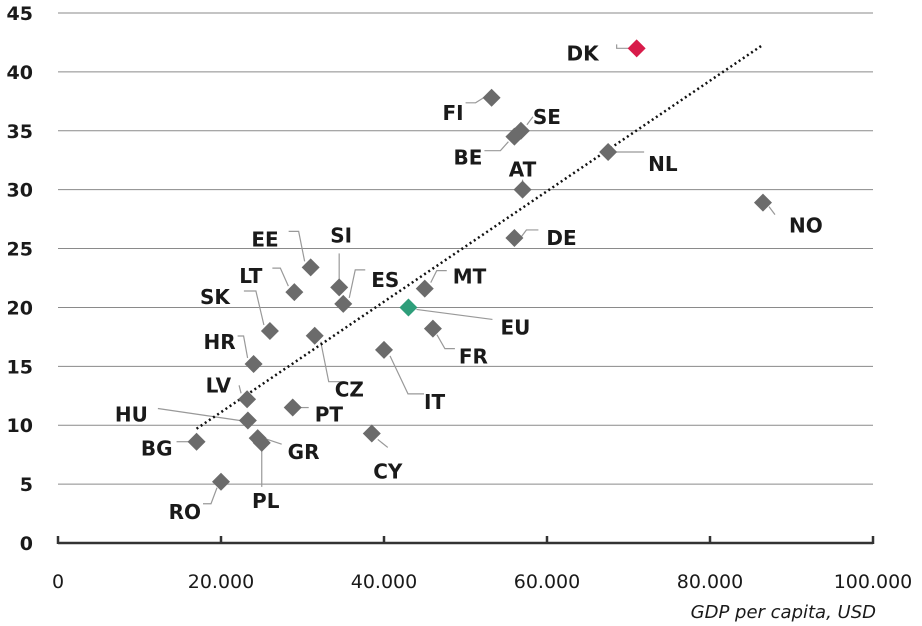  I want to click on point-label-lv: LV, so click(219, 385).